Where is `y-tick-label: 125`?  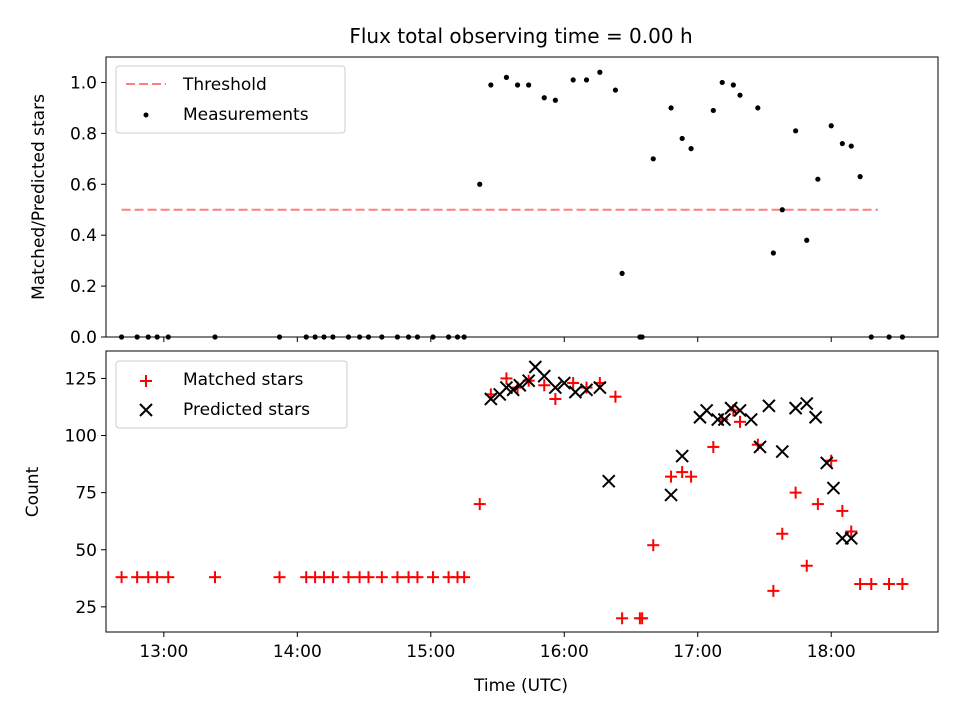
y-tick-label: 125 is located at coordinates (81, 379).